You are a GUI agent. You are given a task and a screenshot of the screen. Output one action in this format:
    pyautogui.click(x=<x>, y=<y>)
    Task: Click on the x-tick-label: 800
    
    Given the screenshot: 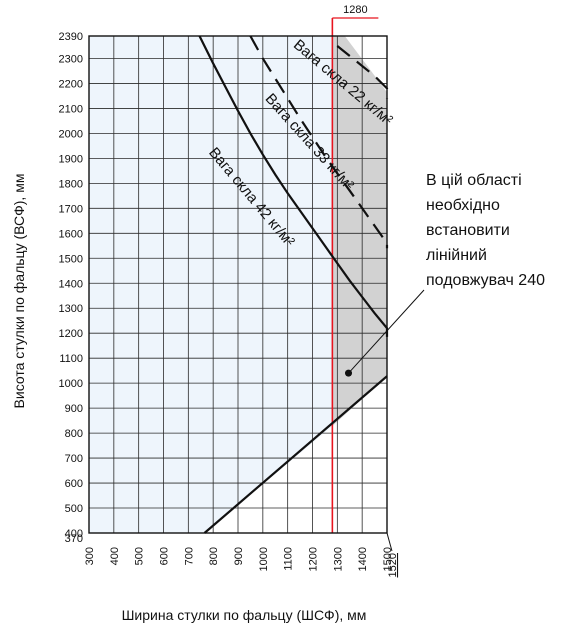 What is the action you would take?
    pyautogui.click(x=214, y=556)
    